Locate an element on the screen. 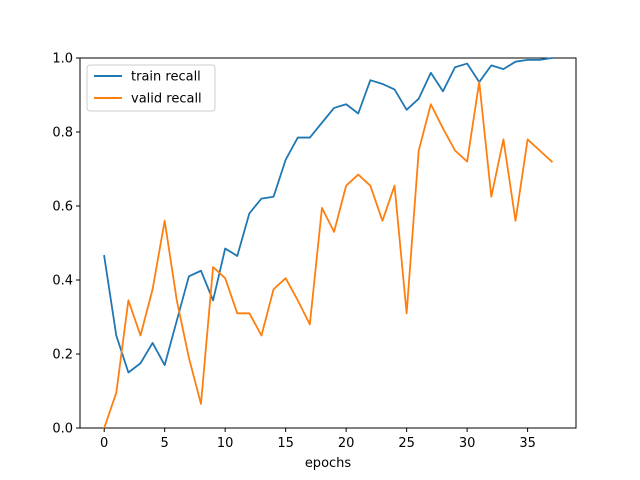 Image resolution: width=640 pixels, height=480 pixels. x-tick-label: 10 is located at coordinates (225, 443).